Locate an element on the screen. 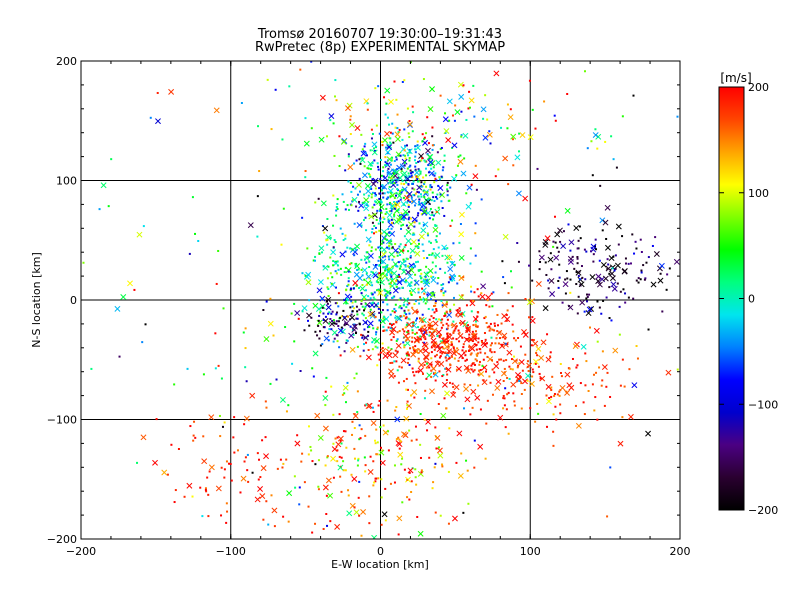 This screenshot has height=600, width=800. x-tick-label: 200 is located at coordinates (680, 551).